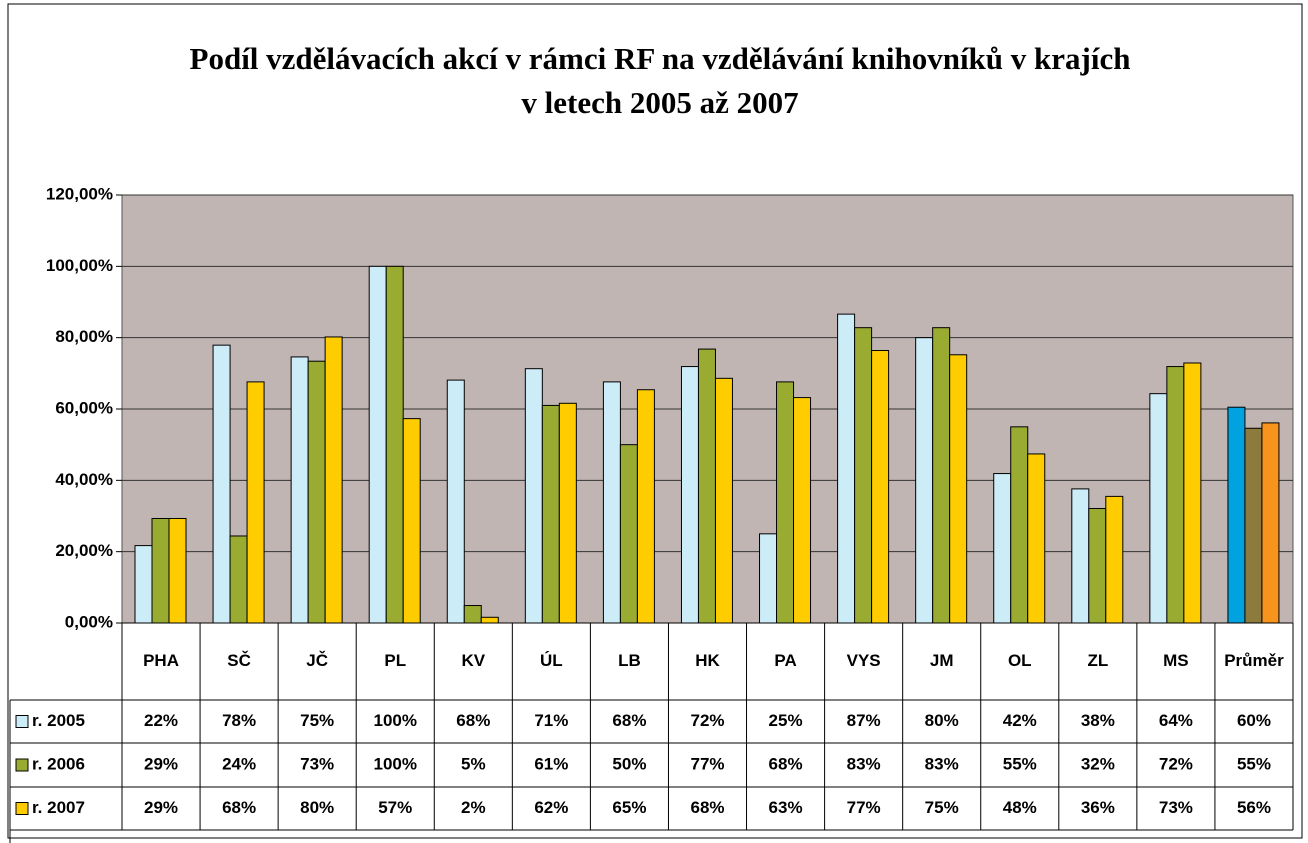 The image size is (1308, 843). What do you see at coordinates (707, 660) in the screenshot?
I see `x-tick-label: HK` at bounding box center [707, 660].